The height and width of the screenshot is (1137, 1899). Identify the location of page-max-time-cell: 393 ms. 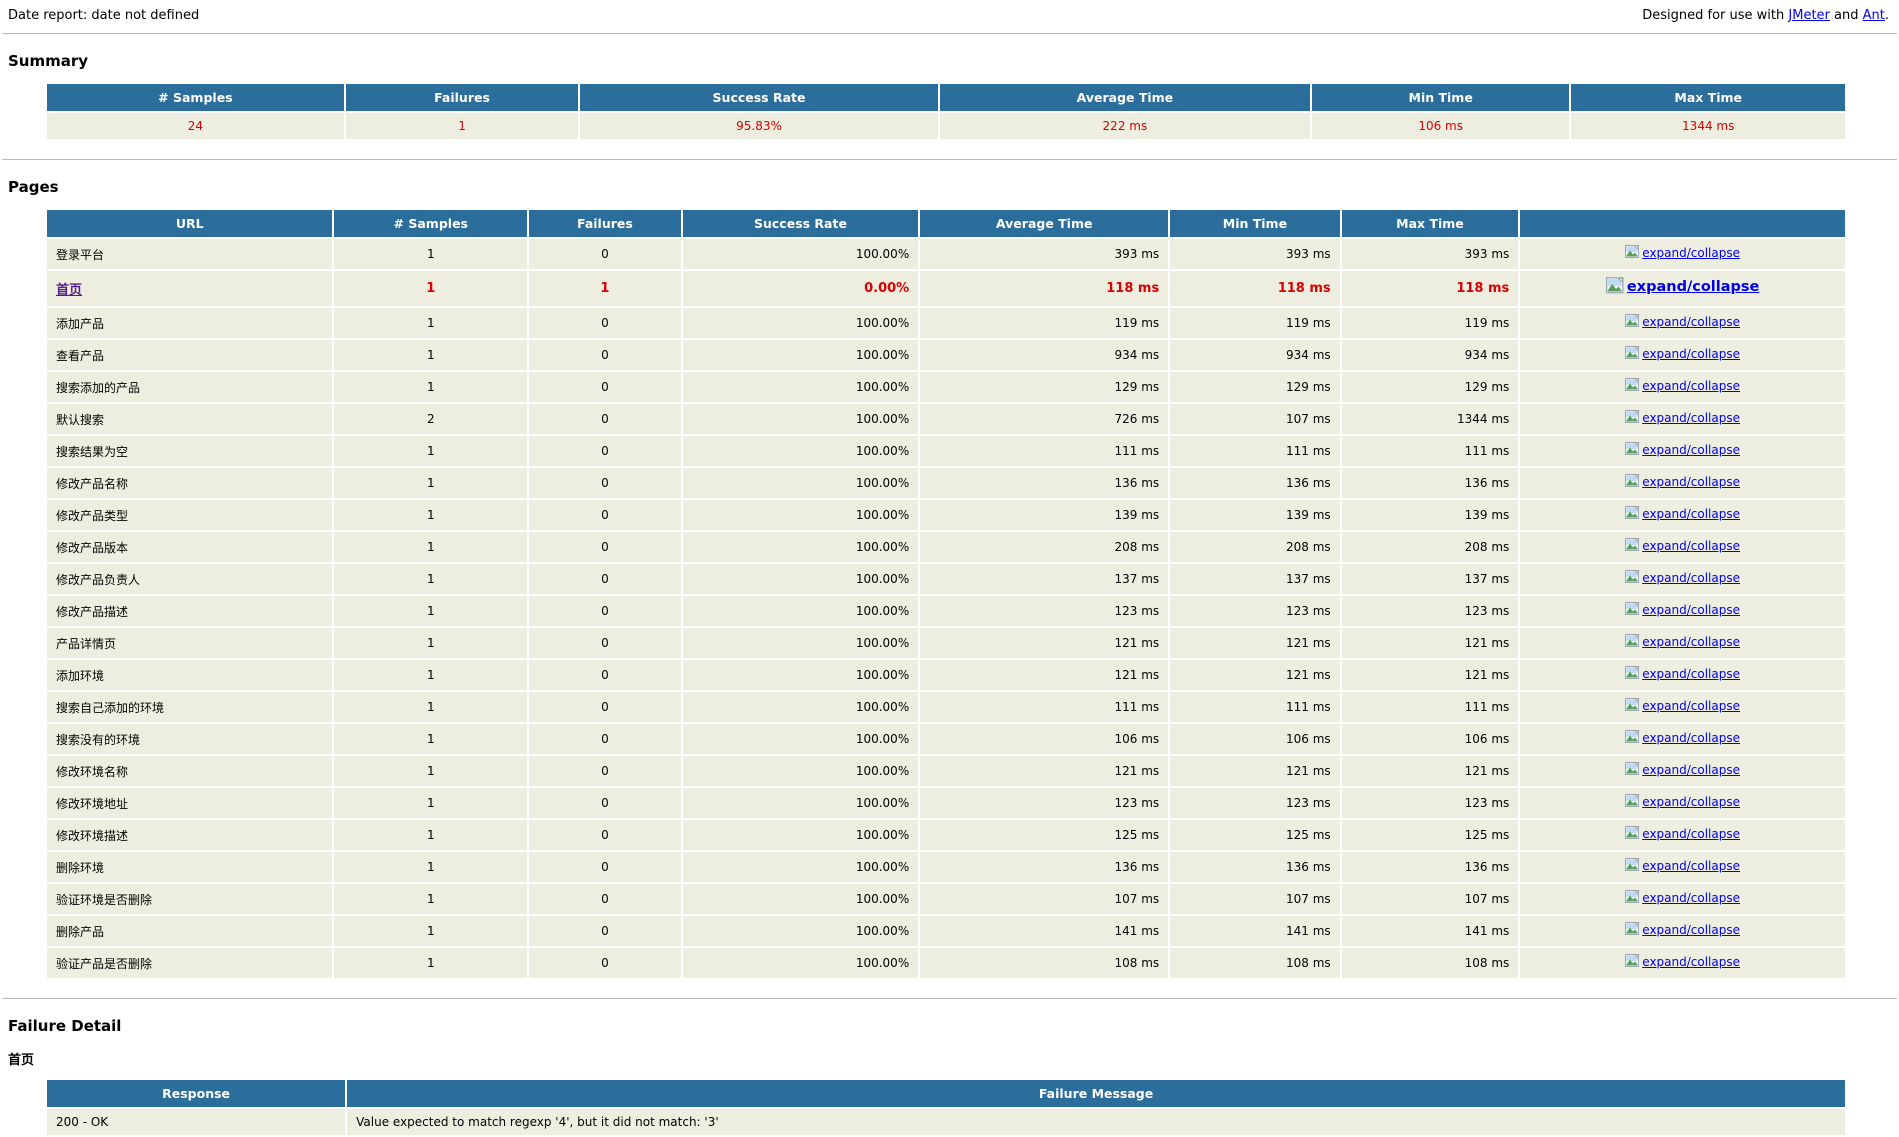
(1430, 254).